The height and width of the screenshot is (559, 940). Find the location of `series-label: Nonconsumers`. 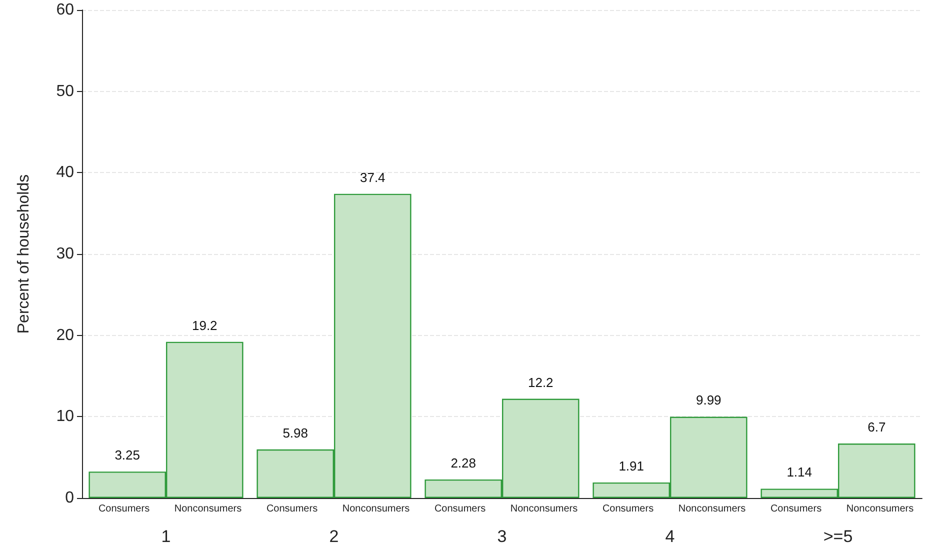

series-label: Nonconsumers is located at coordinates (208, 509).